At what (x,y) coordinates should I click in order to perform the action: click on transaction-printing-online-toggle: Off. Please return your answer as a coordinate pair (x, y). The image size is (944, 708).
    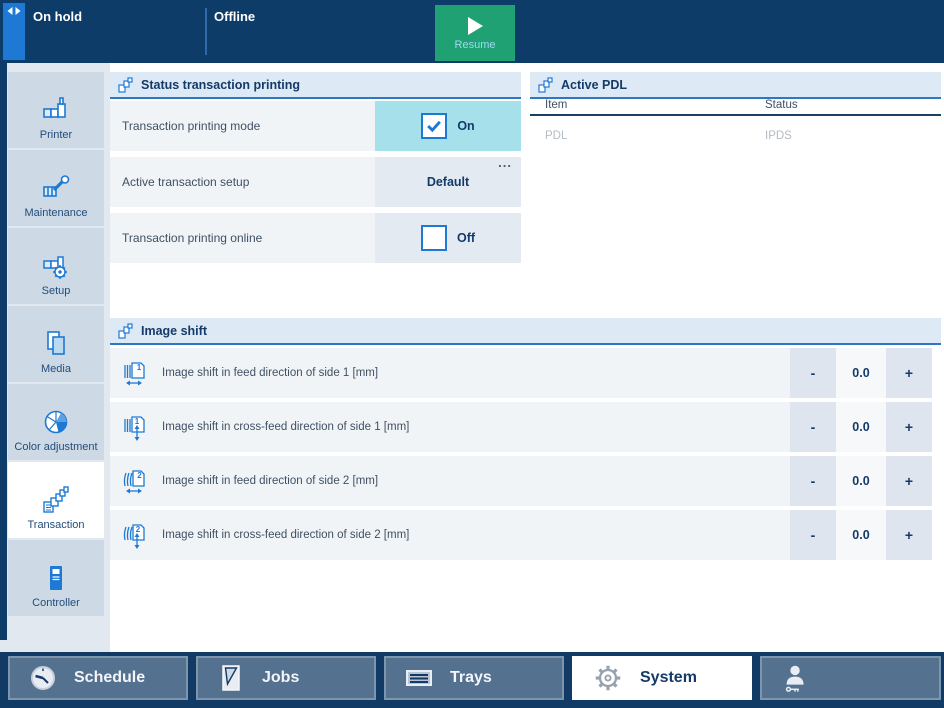
    Looking at the image, I should click on (448, 238).